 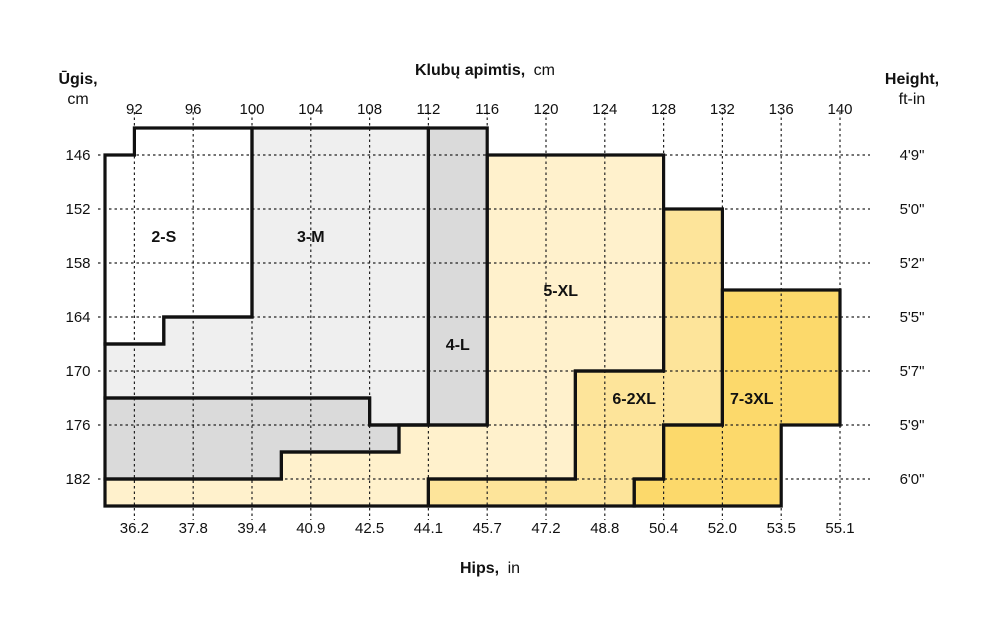 I want to click on top-tick-label: 124, so click(x=604, y=109).